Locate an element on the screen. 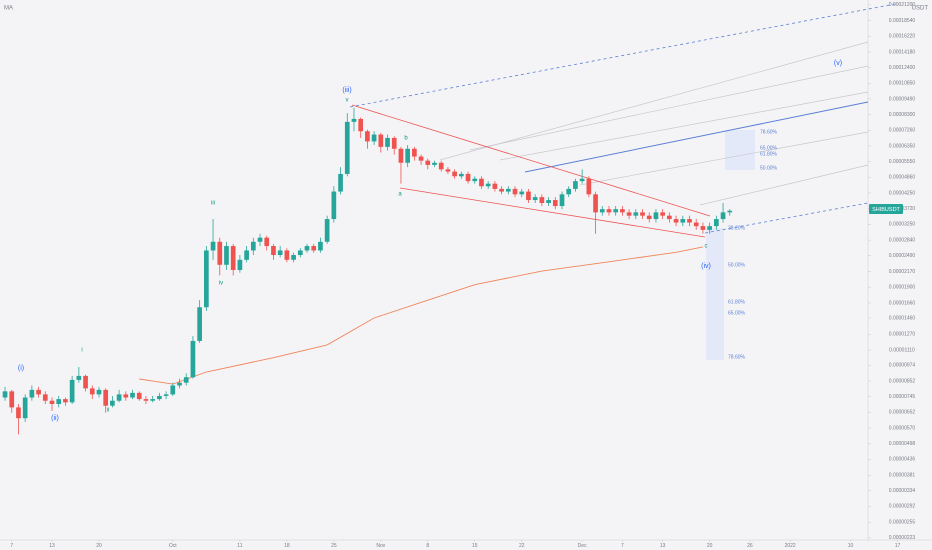 The width and height of the screenshot is (932, 550). wave-label: (v) is located at coordinates (838, 63).